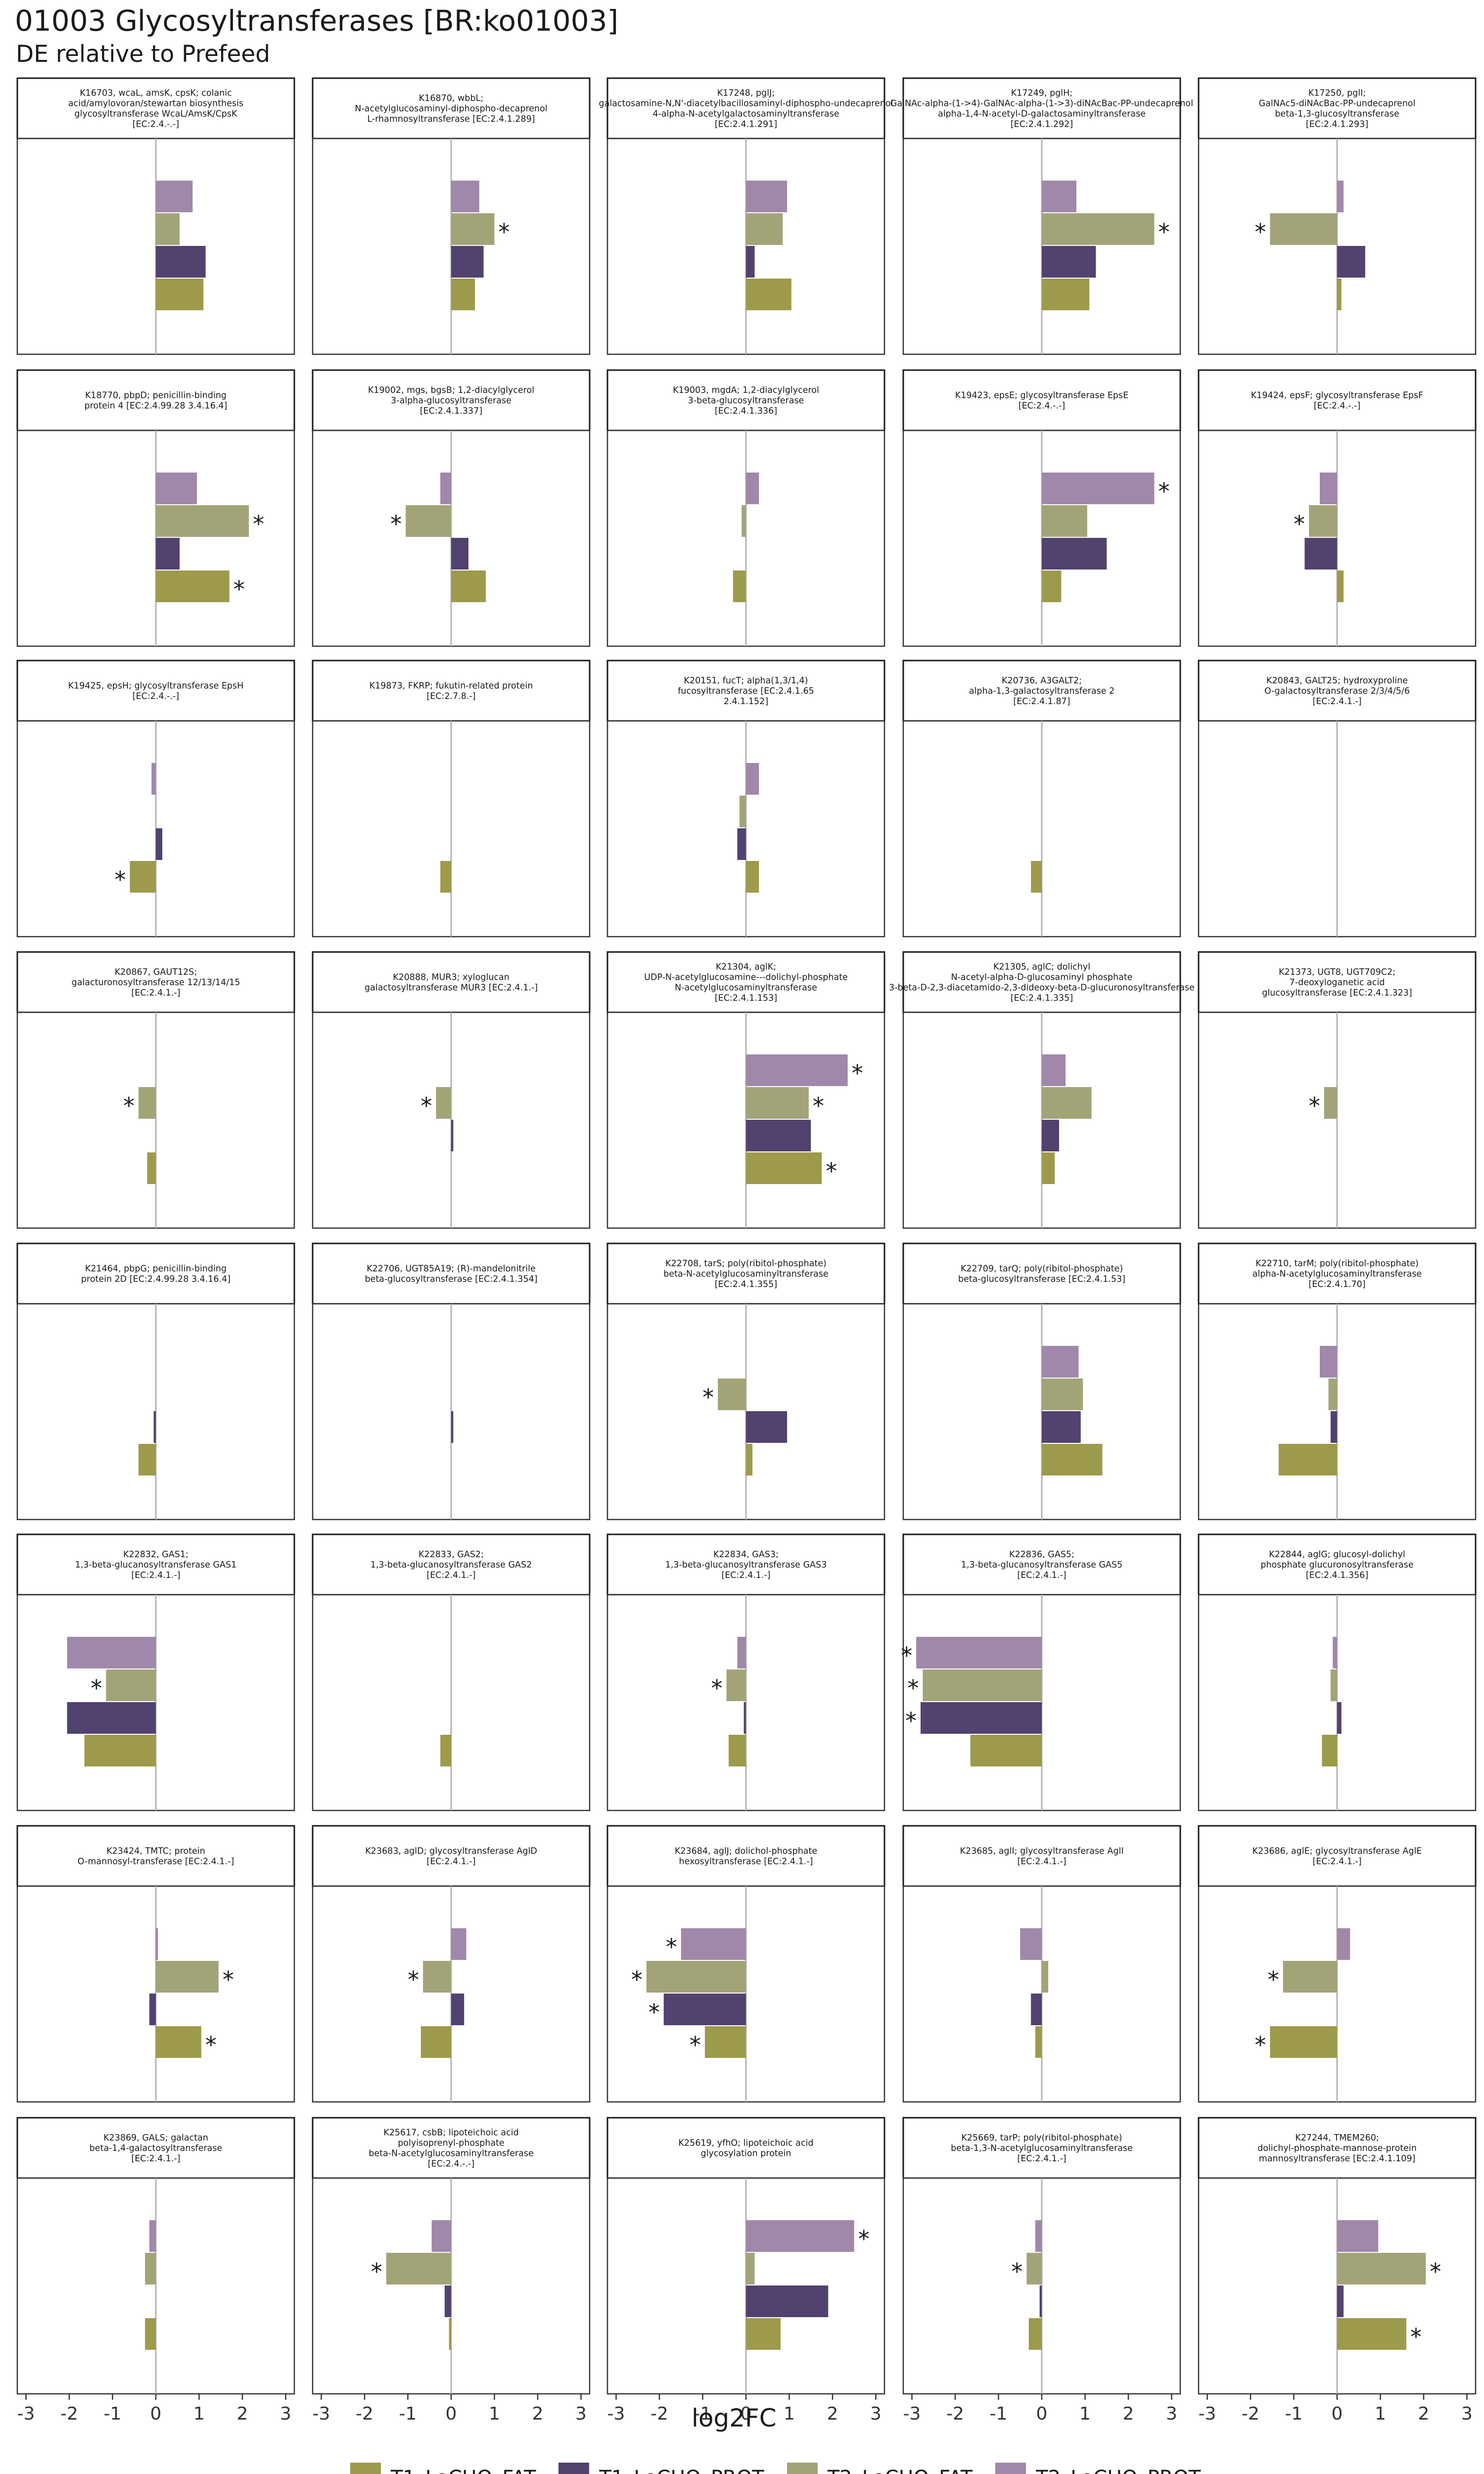  Describe the element at coordinates (746, 1852) in the screenshot. I see `facet-title-line: K23684, aglJ; dolichol-phosphate` at that location.